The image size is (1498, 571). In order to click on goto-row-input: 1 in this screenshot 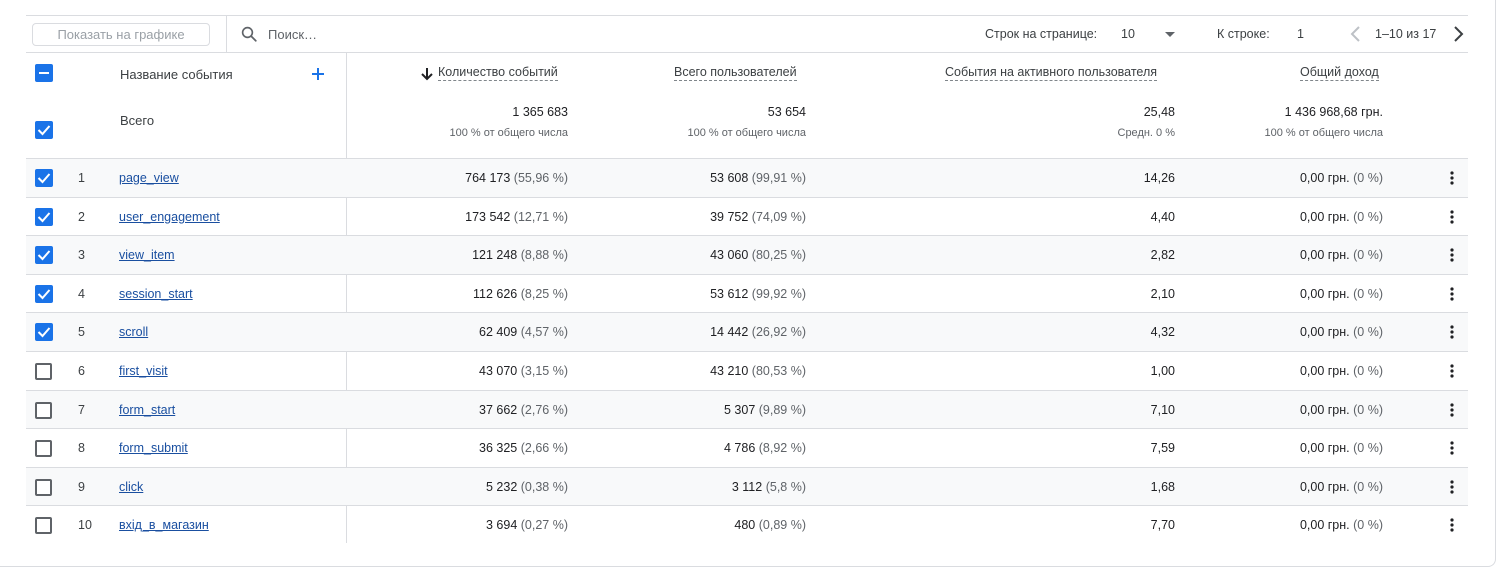, I will do `click(1300, 34)`.